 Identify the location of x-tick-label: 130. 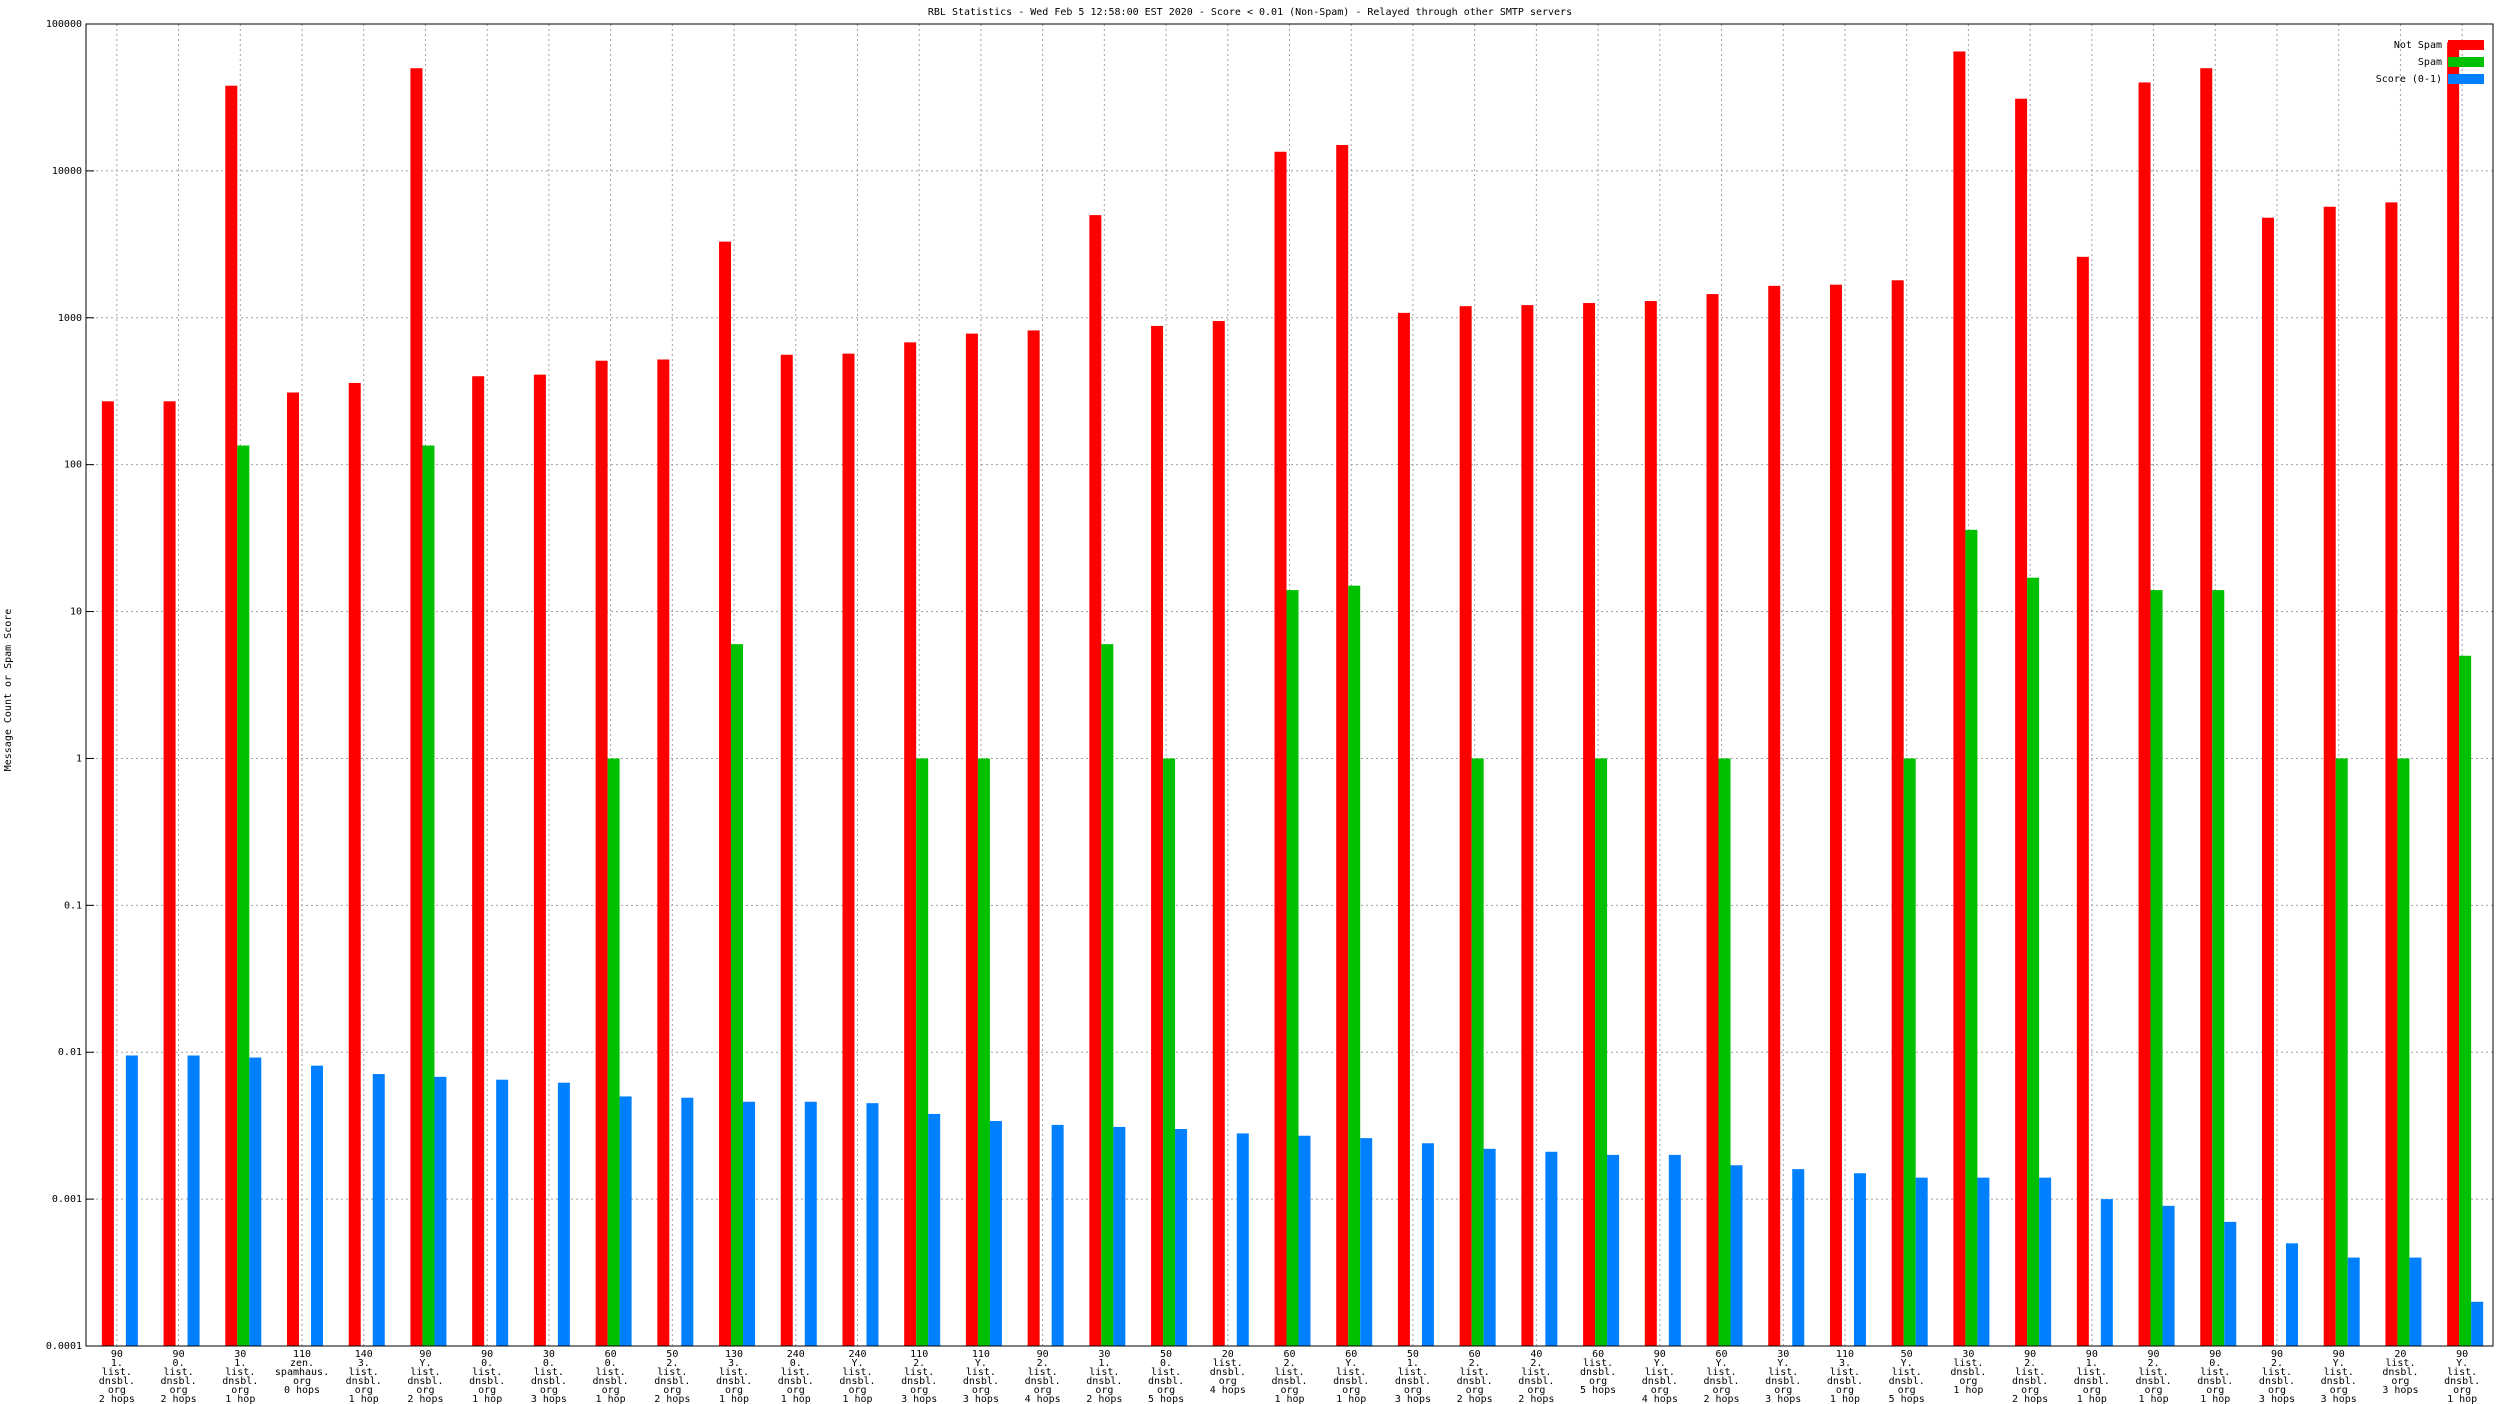
(734, 1354).